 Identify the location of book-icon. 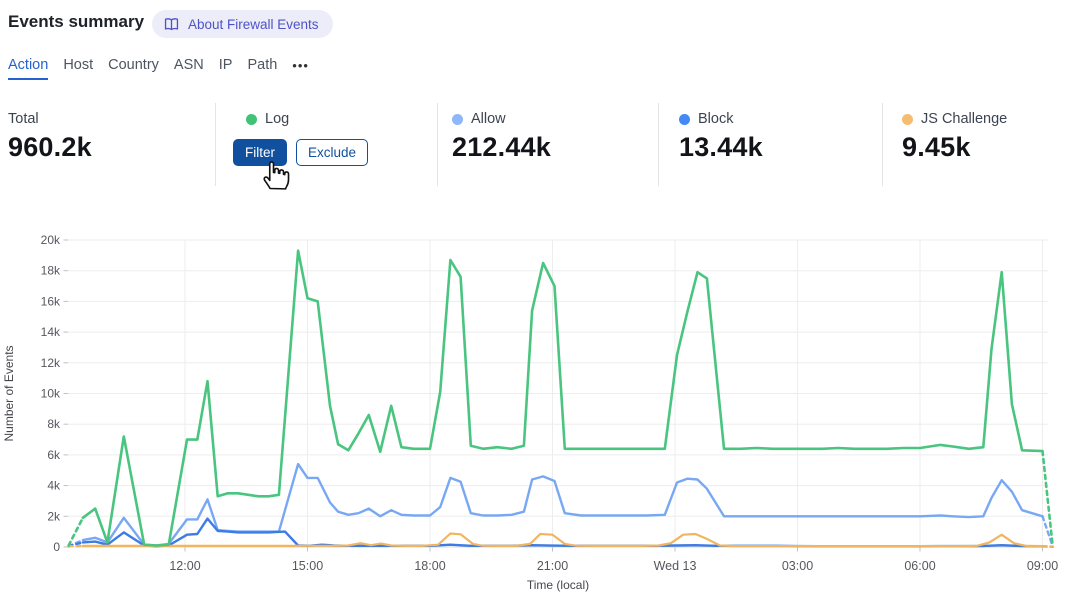
(171, 23).